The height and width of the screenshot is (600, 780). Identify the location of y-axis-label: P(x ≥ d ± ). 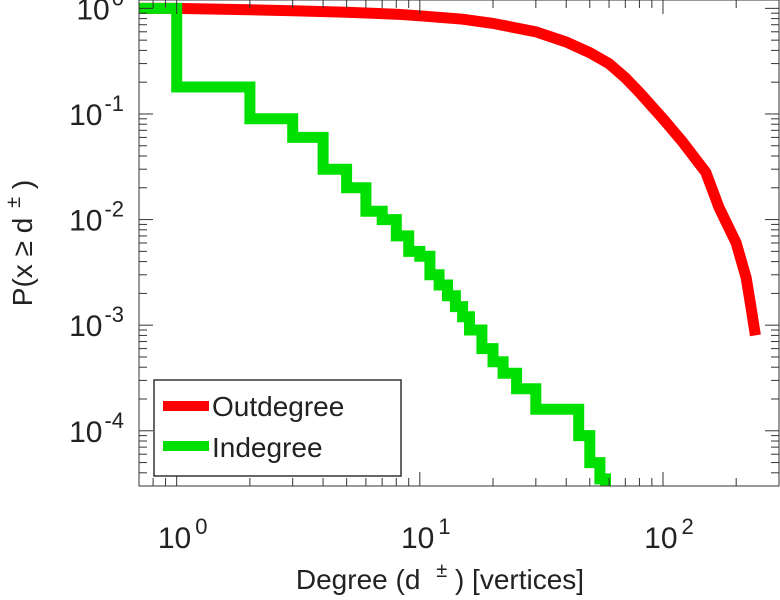
(19, 243).